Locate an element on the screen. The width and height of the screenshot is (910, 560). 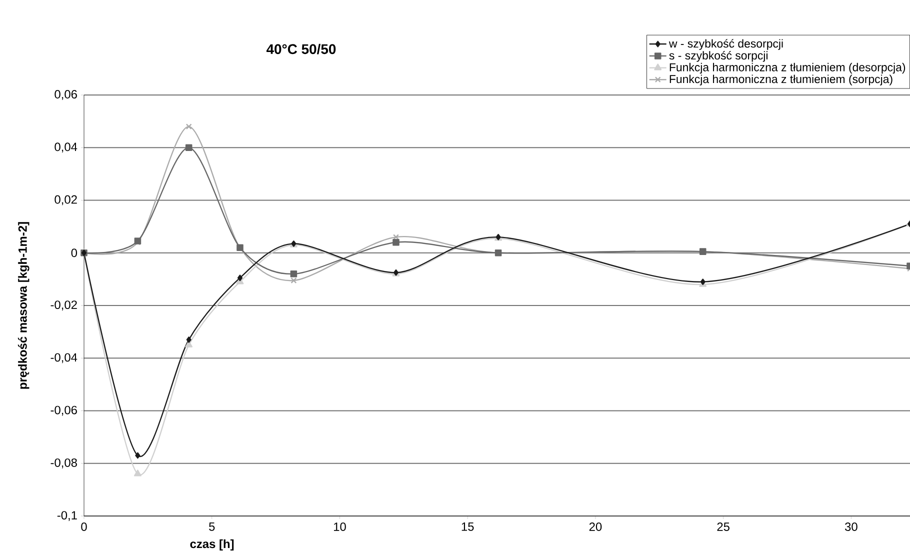
legend-label: Funkcja harmoniczna z tłumieniem (desorpcja) is located at coordinates (788, 68).